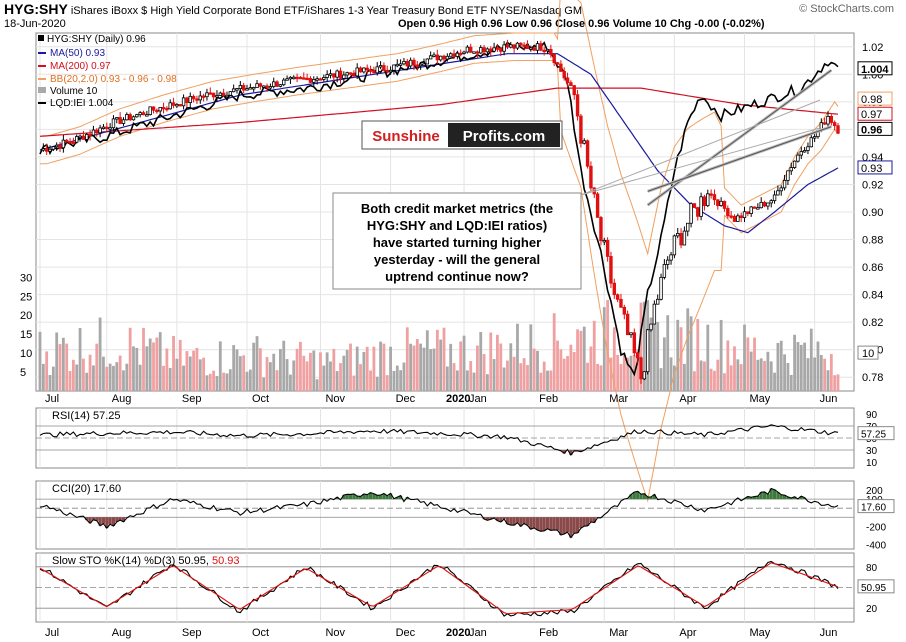 This screenshot has height=642, width=906. I want to click on legend-main: HYG:SHY (Daily) 0.96, so click(96, 39).